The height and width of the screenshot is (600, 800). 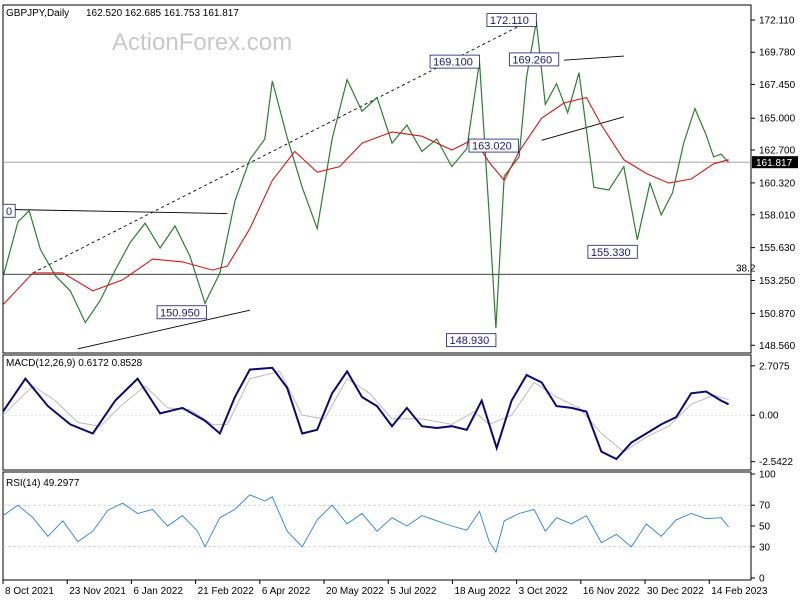 I want to click on price-callout: 169.260, so click(x=534, y=59).